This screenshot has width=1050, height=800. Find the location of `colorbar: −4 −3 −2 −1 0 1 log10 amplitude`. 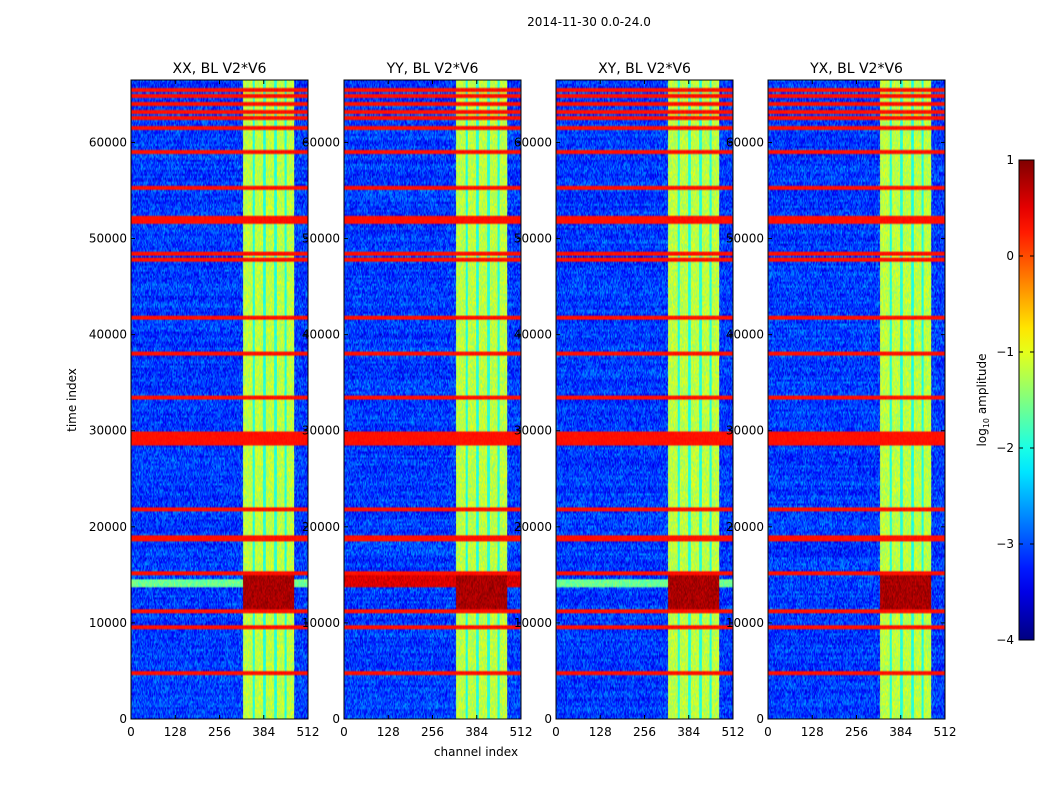

colorbar: −4 −3 −2 −1 0 1 log10 amplitude is located at coordinates (1005, 400).